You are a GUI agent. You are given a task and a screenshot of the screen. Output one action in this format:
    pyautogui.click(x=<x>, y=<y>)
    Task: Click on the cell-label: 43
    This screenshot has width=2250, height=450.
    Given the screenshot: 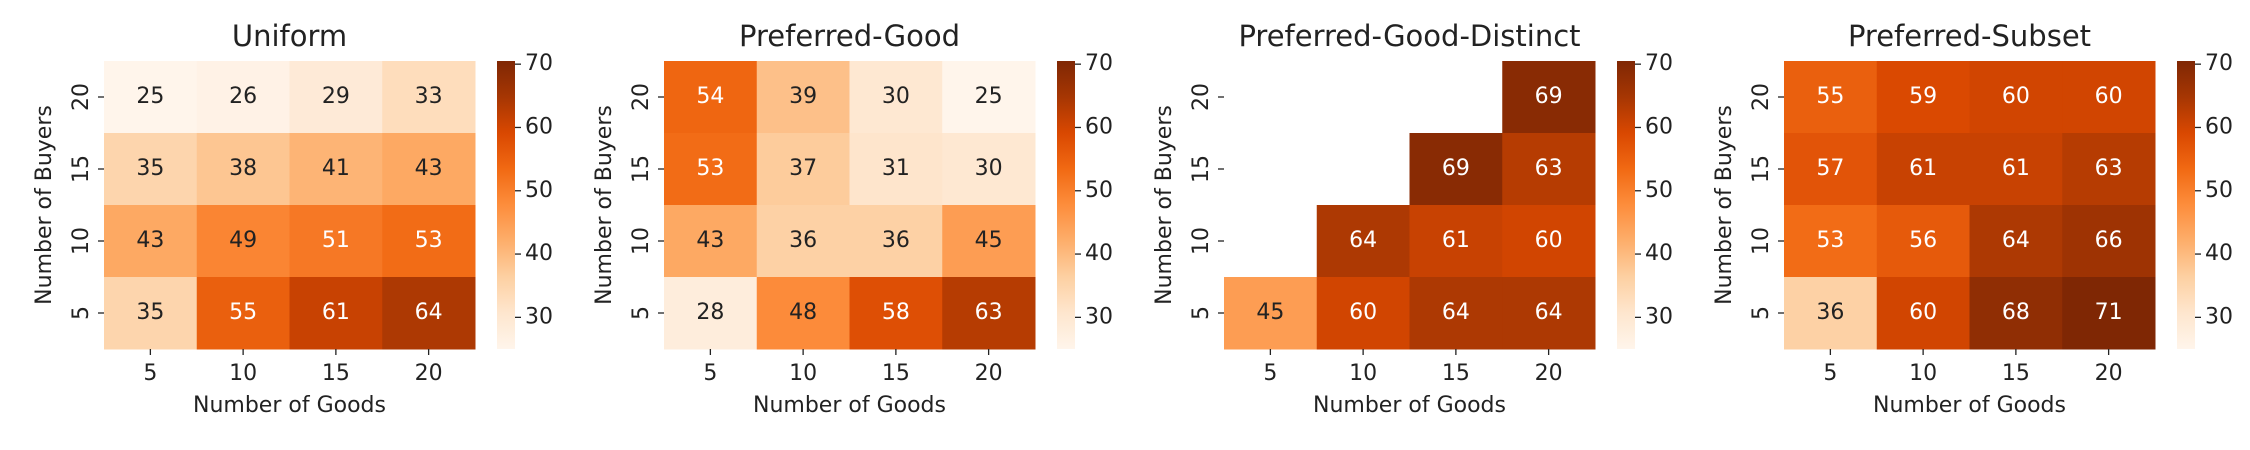 What is the action you would take?
    pyautogui.click(x=150, y=240)
    